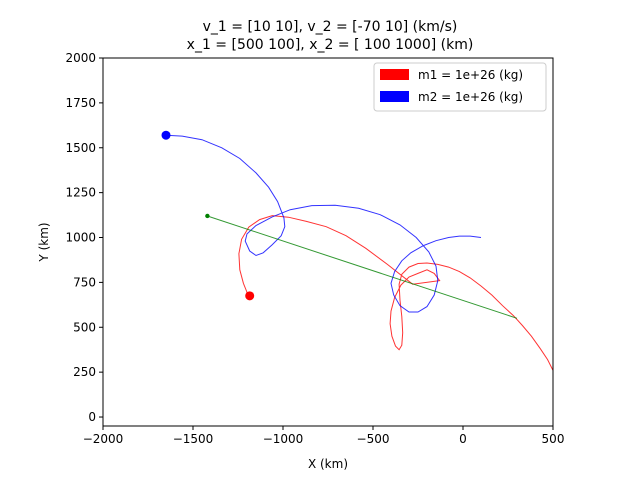 The height and width of the screenshot is (480, 640). I want to click on m1-trajectory-marker, so click(250, 296).